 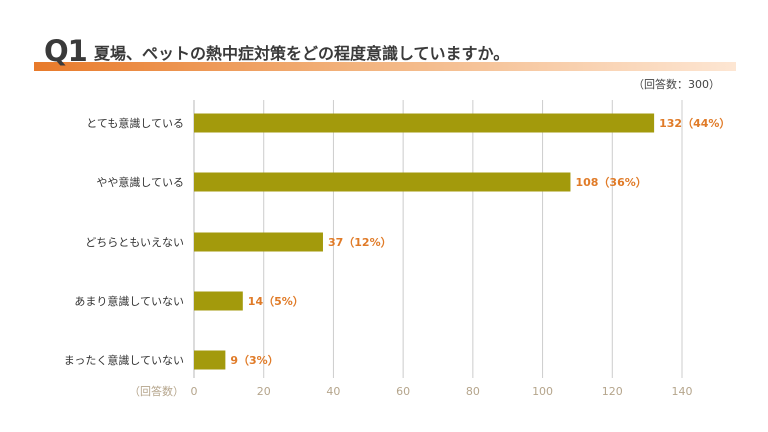 I want to click on x-tick-label: 140, so click(x=682, y=391).